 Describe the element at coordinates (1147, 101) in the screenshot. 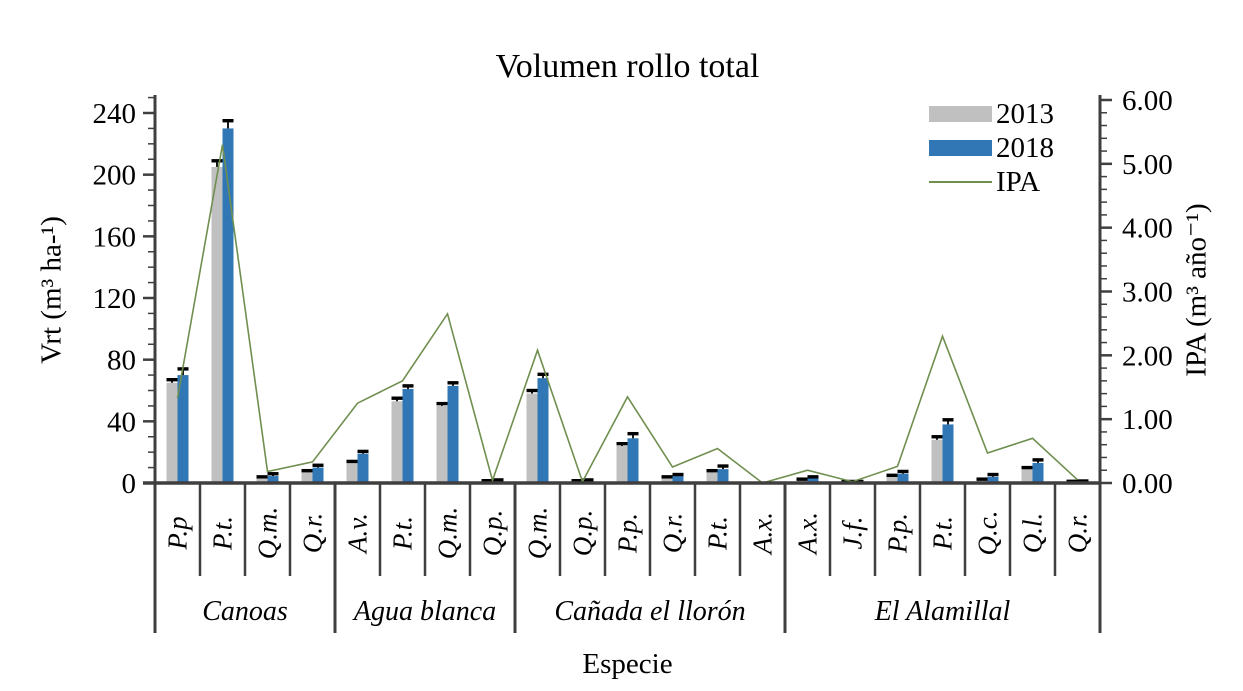

I see `svg-text: 6.00` at that location.